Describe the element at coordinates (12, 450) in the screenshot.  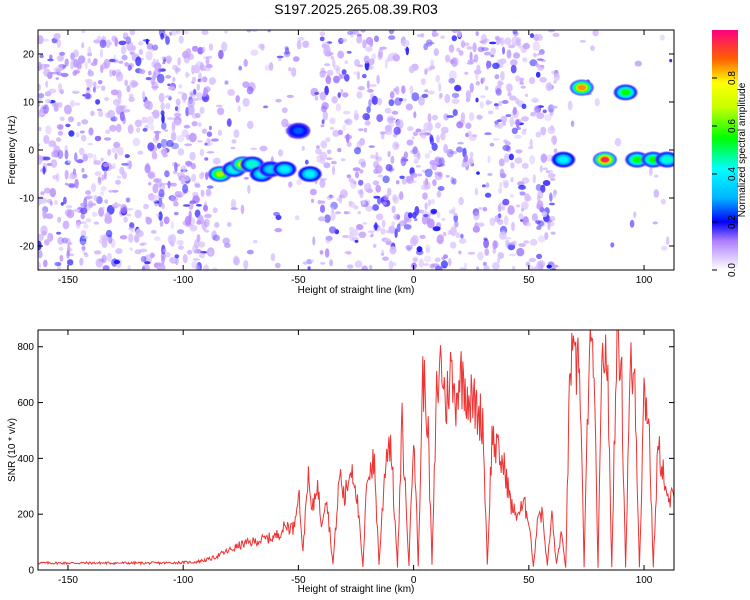
I see `snr-y-label: SNR (10 * v/v)` at that location.